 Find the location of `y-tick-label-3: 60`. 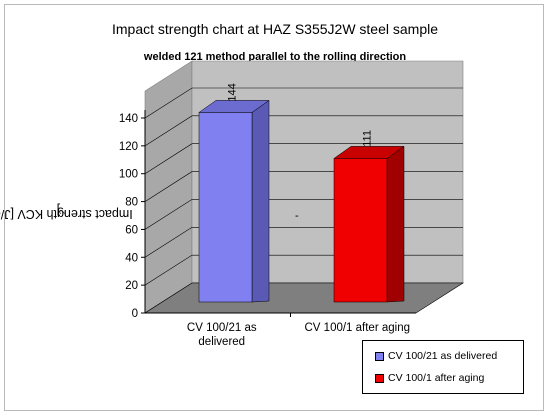

y-tick-label-3: 60 is located at coordinates (131, 230).